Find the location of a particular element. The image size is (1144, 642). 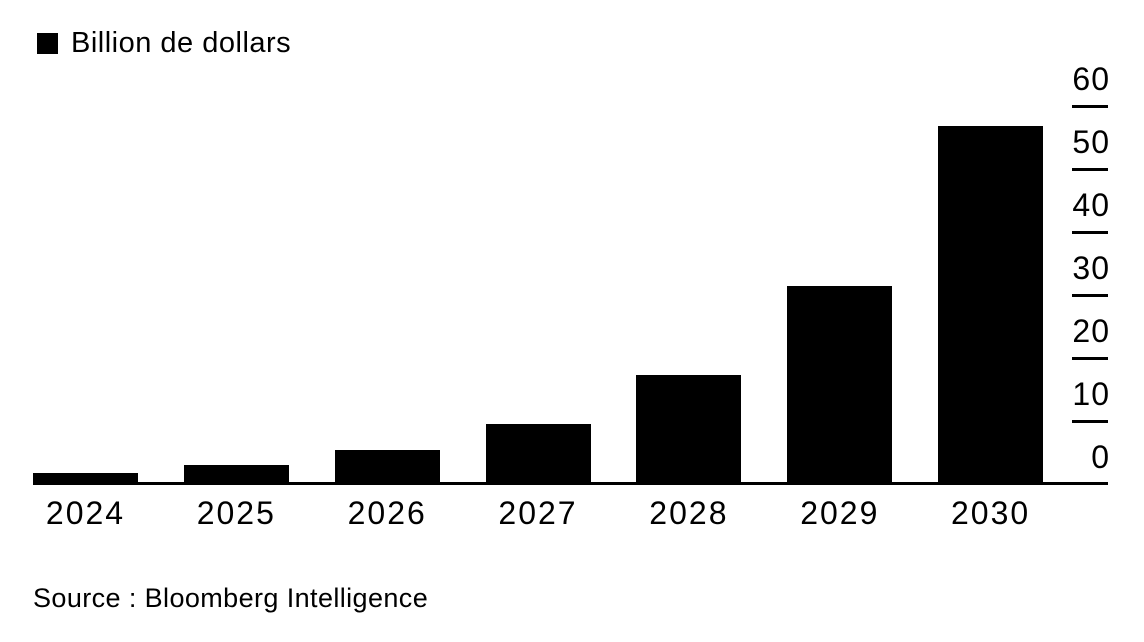

bar-2030 is located at coordinates (991, 305).